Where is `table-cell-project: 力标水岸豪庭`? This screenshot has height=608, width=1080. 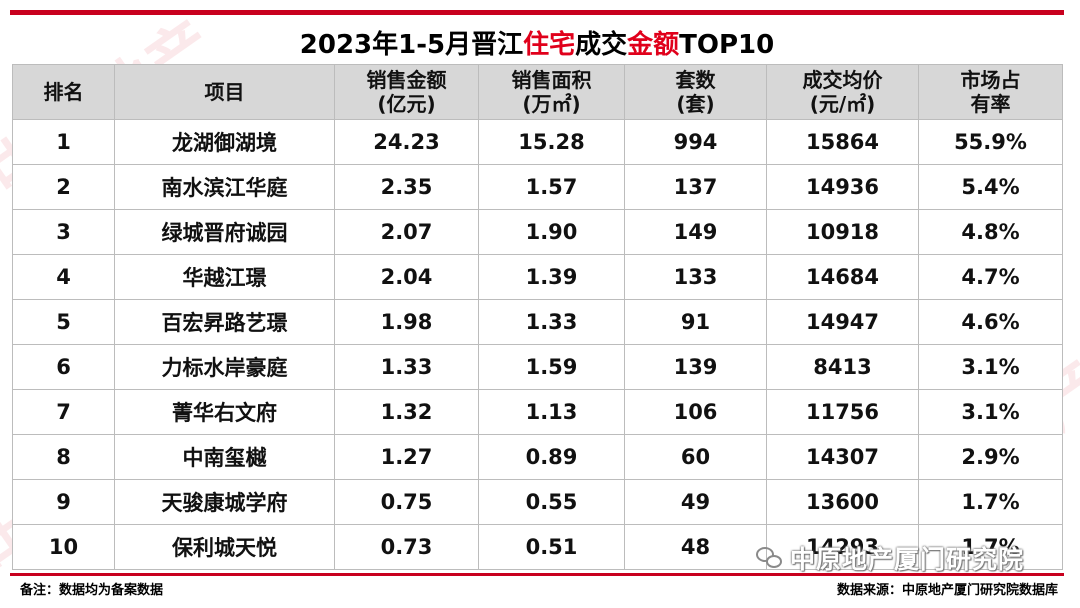
table-cell-project: 力标水岸豪庭 is located at coordinates (224, 367).